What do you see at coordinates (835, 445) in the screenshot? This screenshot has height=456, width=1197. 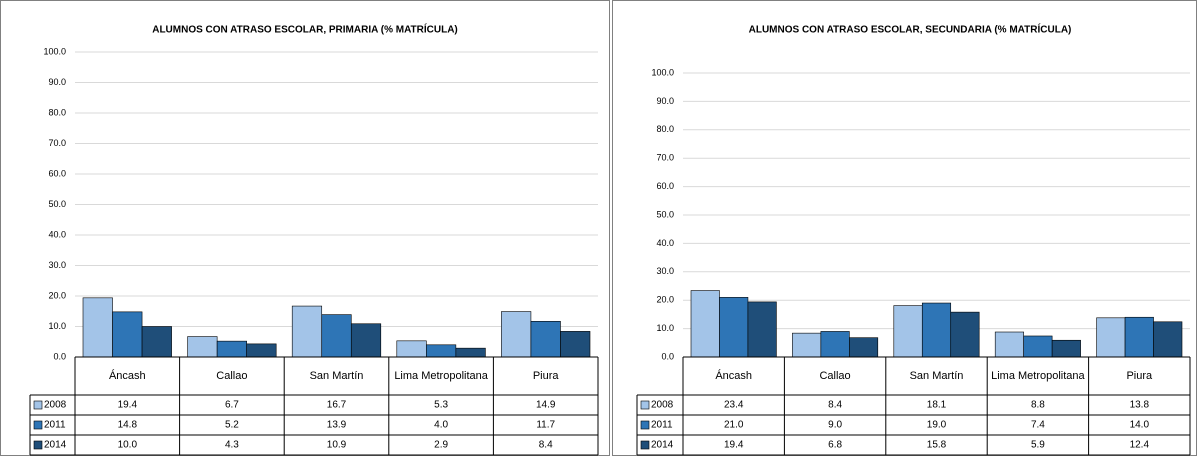 I see `data-label: 6.8` at bounding box center [835, 445].